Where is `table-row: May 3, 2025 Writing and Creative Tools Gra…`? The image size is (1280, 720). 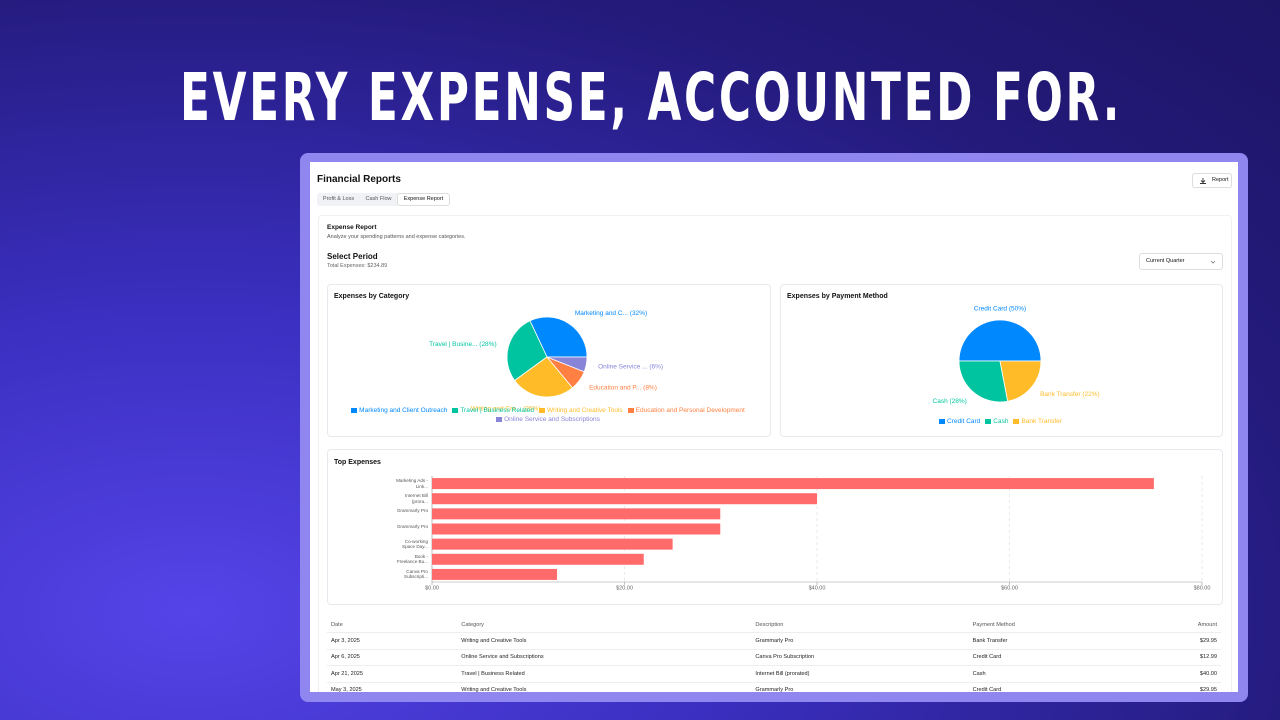 table-row: May 3, 2025 Writing and Creative Tools Gra… is located at coordinates (774, 687).